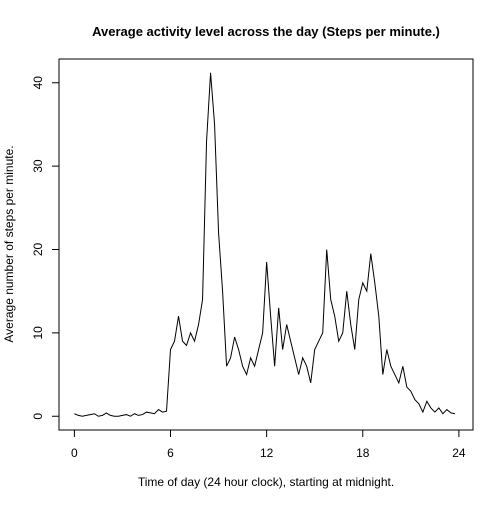 The height and width of the screenshot is (509, 504). What do you see at coordinates (459, 453) in the screenshot?
I see `x-tick-label: 24` at bounding box center [459, 453].